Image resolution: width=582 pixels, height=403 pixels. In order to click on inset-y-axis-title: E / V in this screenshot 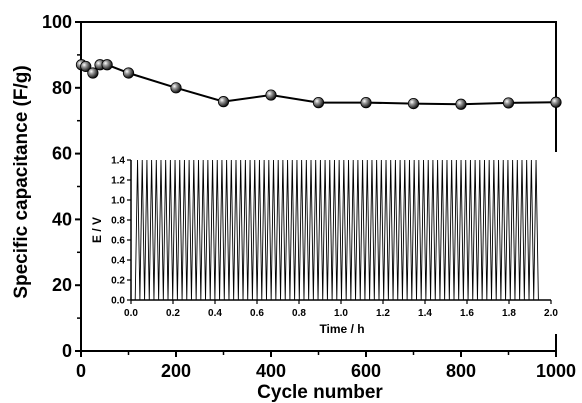, I will do `click(97, 230)`.